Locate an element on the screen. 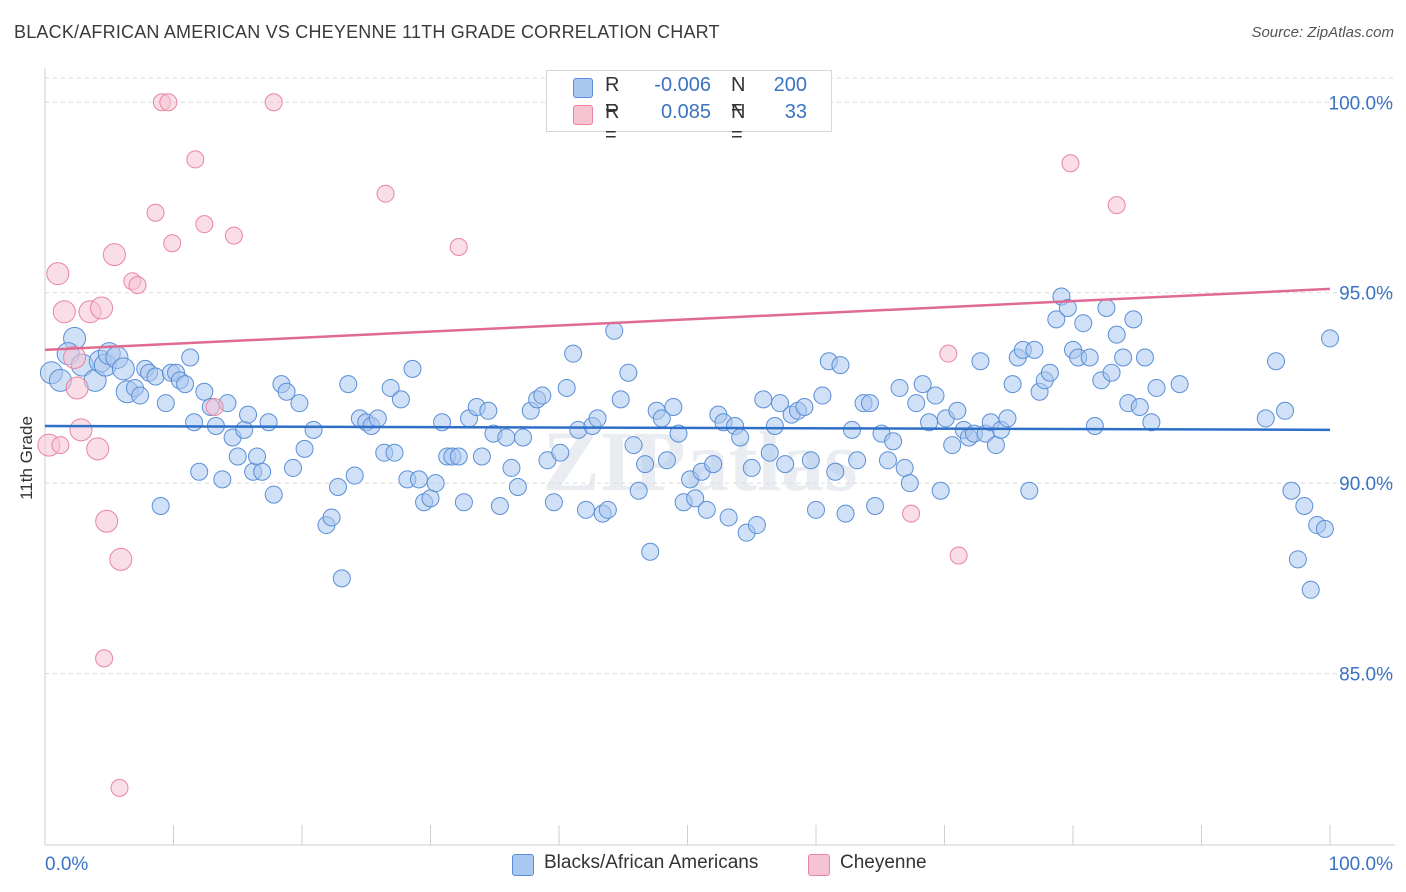  stats-legend: R = -0.006 N = 200 R = 0.085 N = 33 is located at coordinates (689, 108).